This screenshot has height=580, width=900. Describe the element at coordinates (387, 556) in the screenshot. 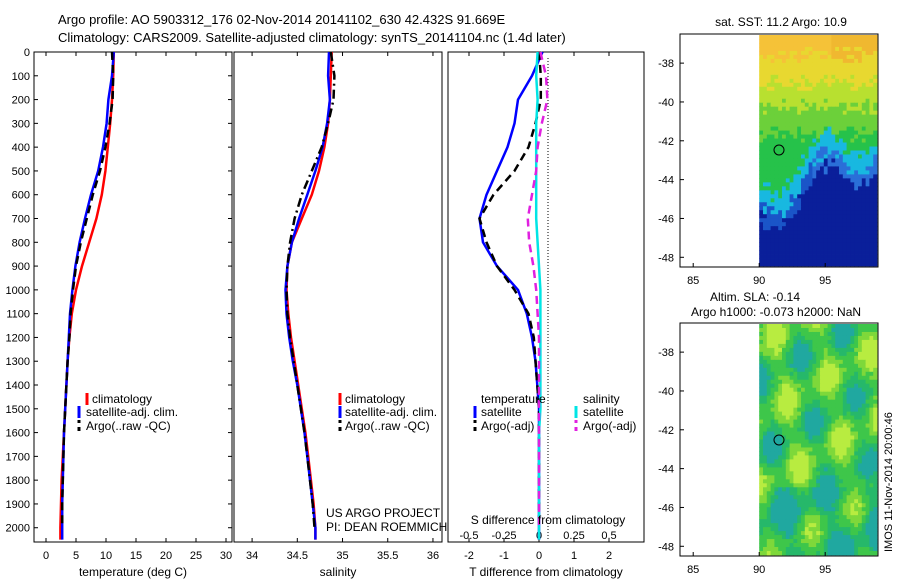

I see `x-tick-label: 35.5` at that location.